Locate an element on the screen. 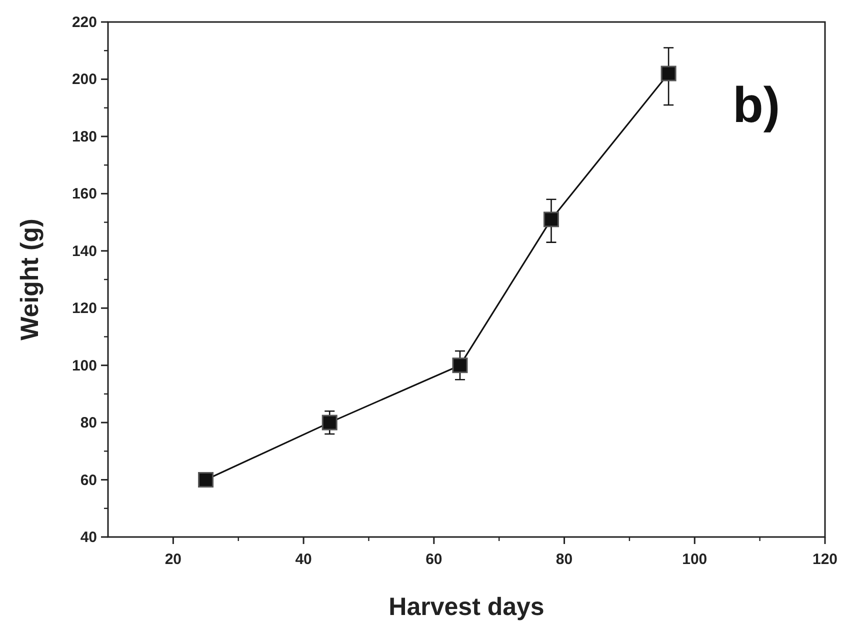  x-tick-label: 100 is located at coordinates (695, 559).